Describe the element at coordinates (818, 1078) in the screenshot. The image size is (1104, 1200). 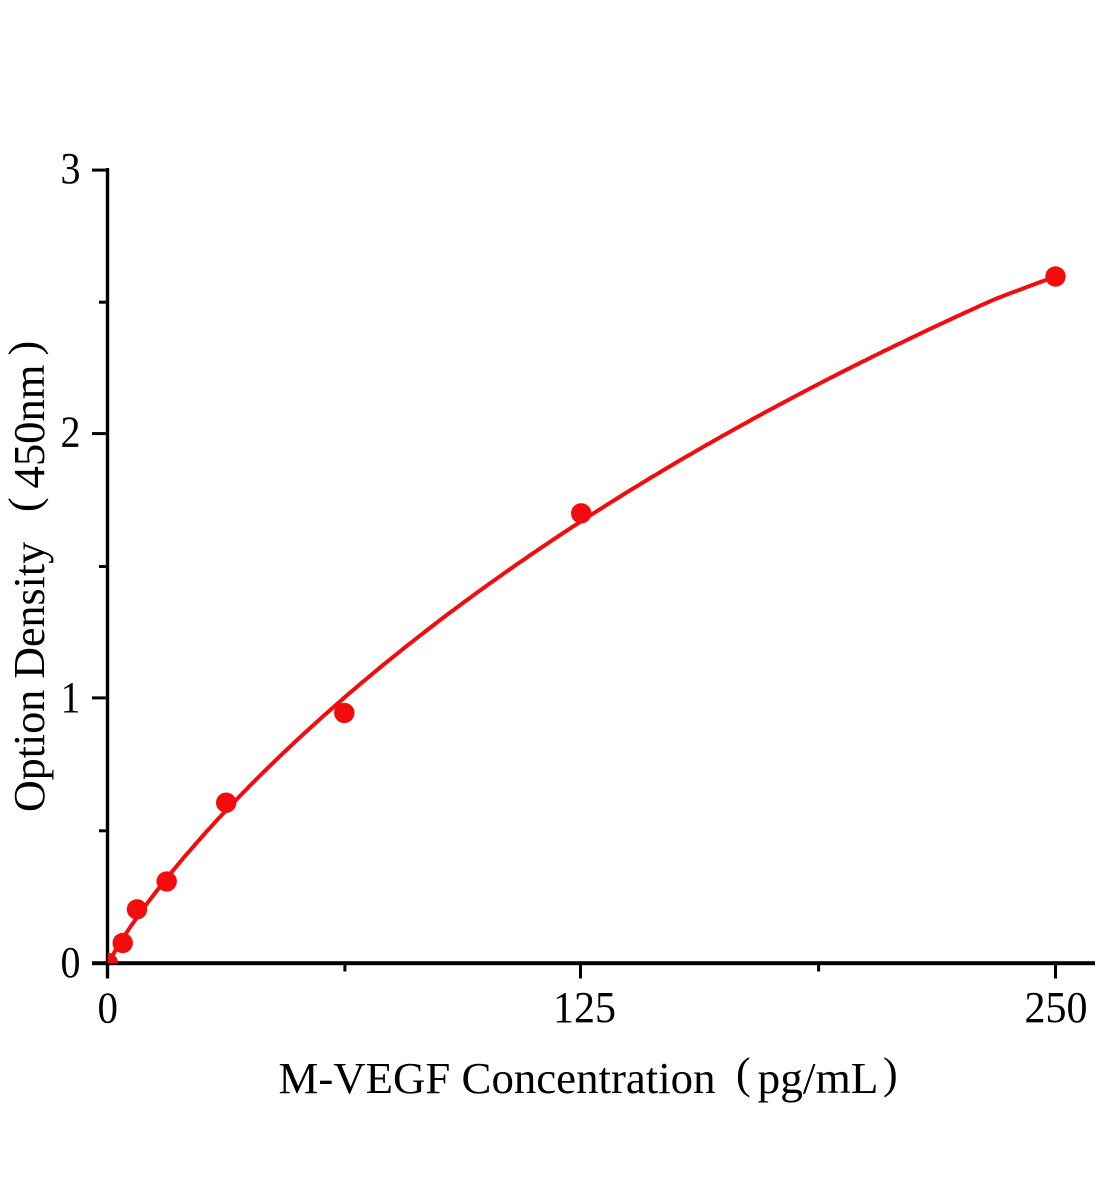
I see `svg-text: pg/mL` at that location.